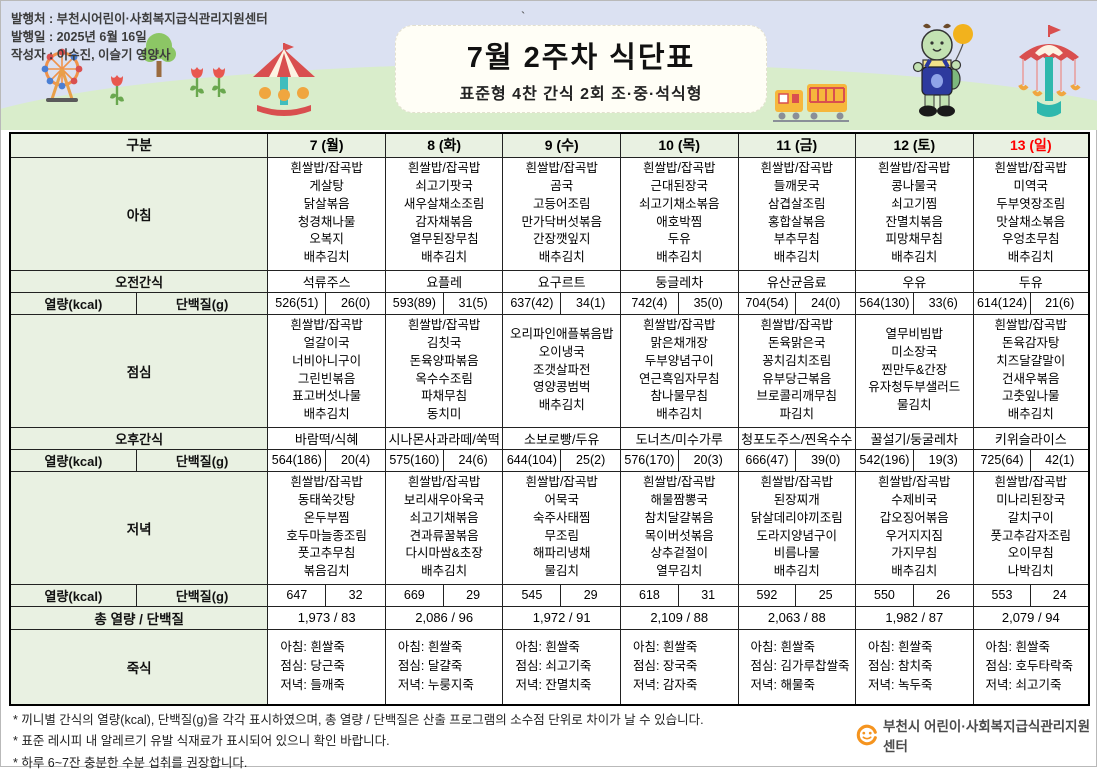 The height and width of the screenshot is (774, 1097). What do you see at coordinates (1060, 303) in the screenshot?
I see `protein-cell: 21(6)` at bounding box center [1060, 303].